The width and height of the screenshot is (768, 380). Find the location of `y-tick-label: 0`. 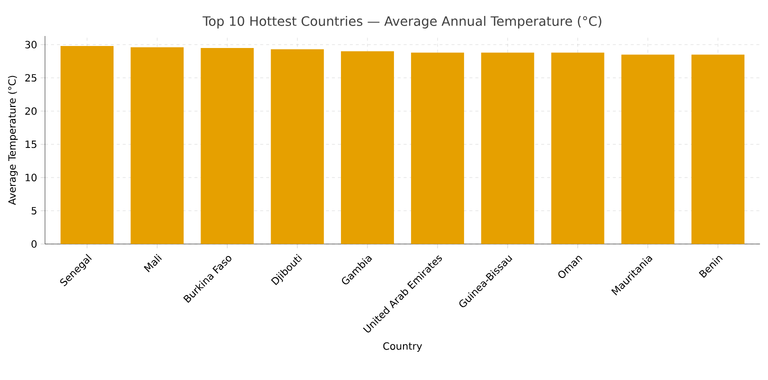

y-tick-label: 0 is located at coordinates (34, 244).